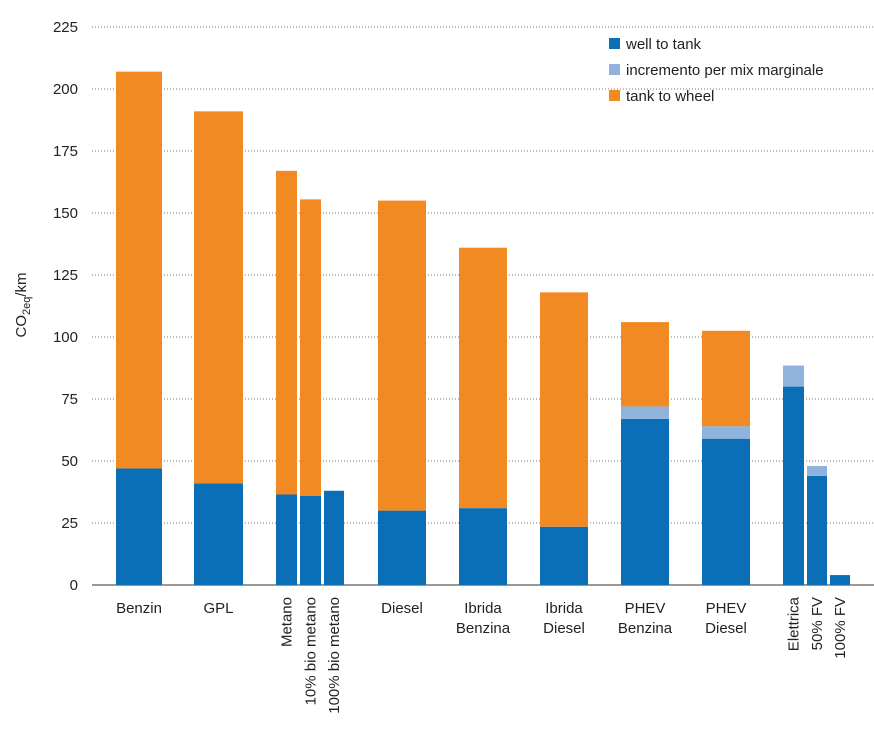 This screenshot has width=874, height=739. I want to click on y-tick-label: 25, so click(69, 523).